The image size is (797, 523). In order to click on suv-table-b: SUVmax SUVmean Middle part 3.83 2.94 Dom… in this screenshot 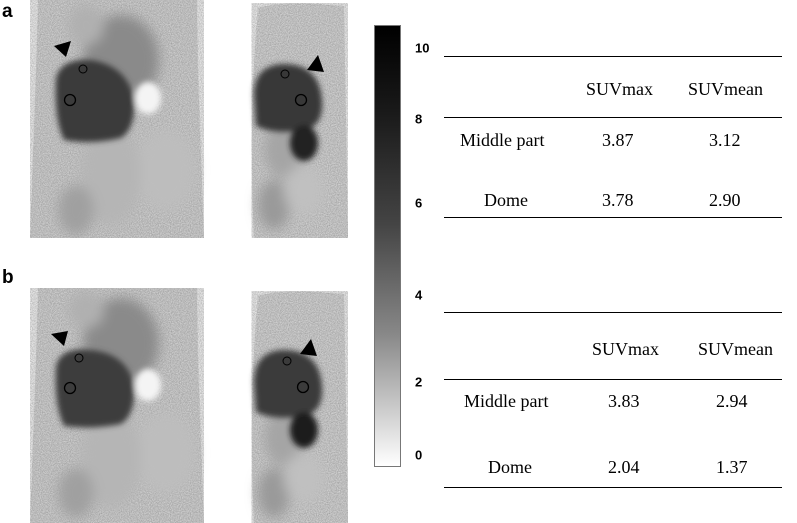, I will do `click(613, 401)`.